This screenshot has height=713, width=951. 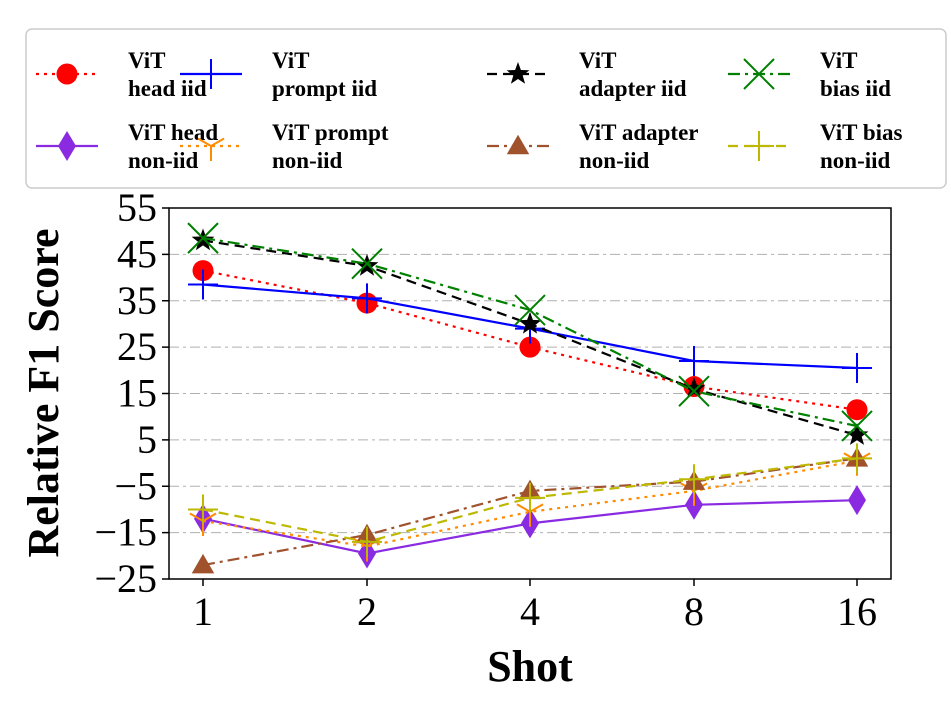 I want to click on legend-label: ViT adapter, so click(x=638, y=132).